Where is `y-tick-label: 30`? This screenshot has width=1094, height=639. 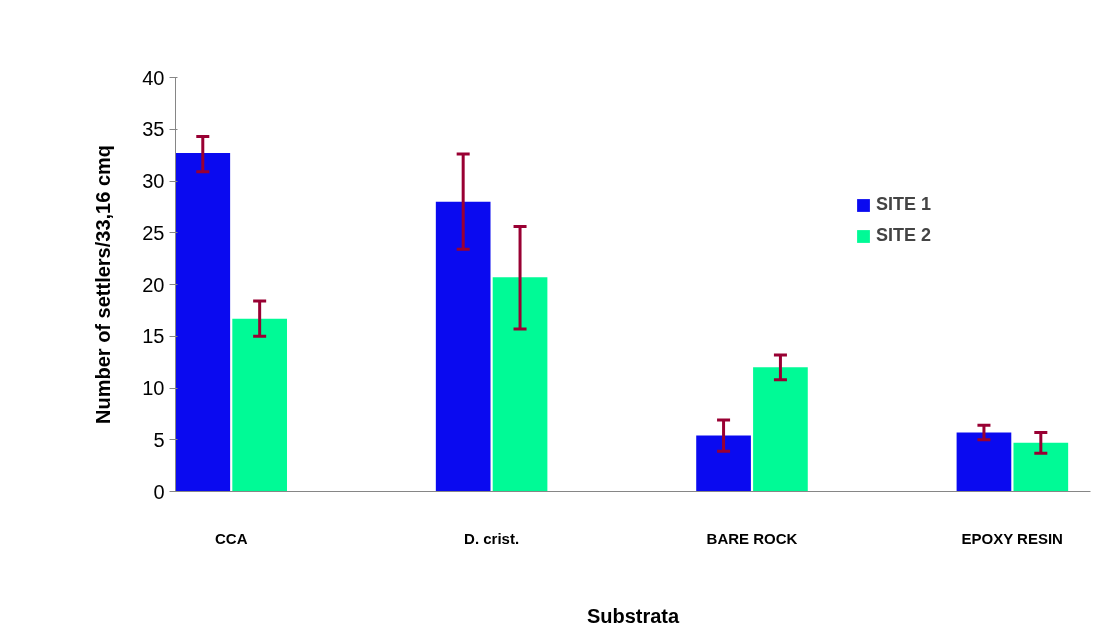 y-tick-label: 30 is located at coordinates (153, 181).